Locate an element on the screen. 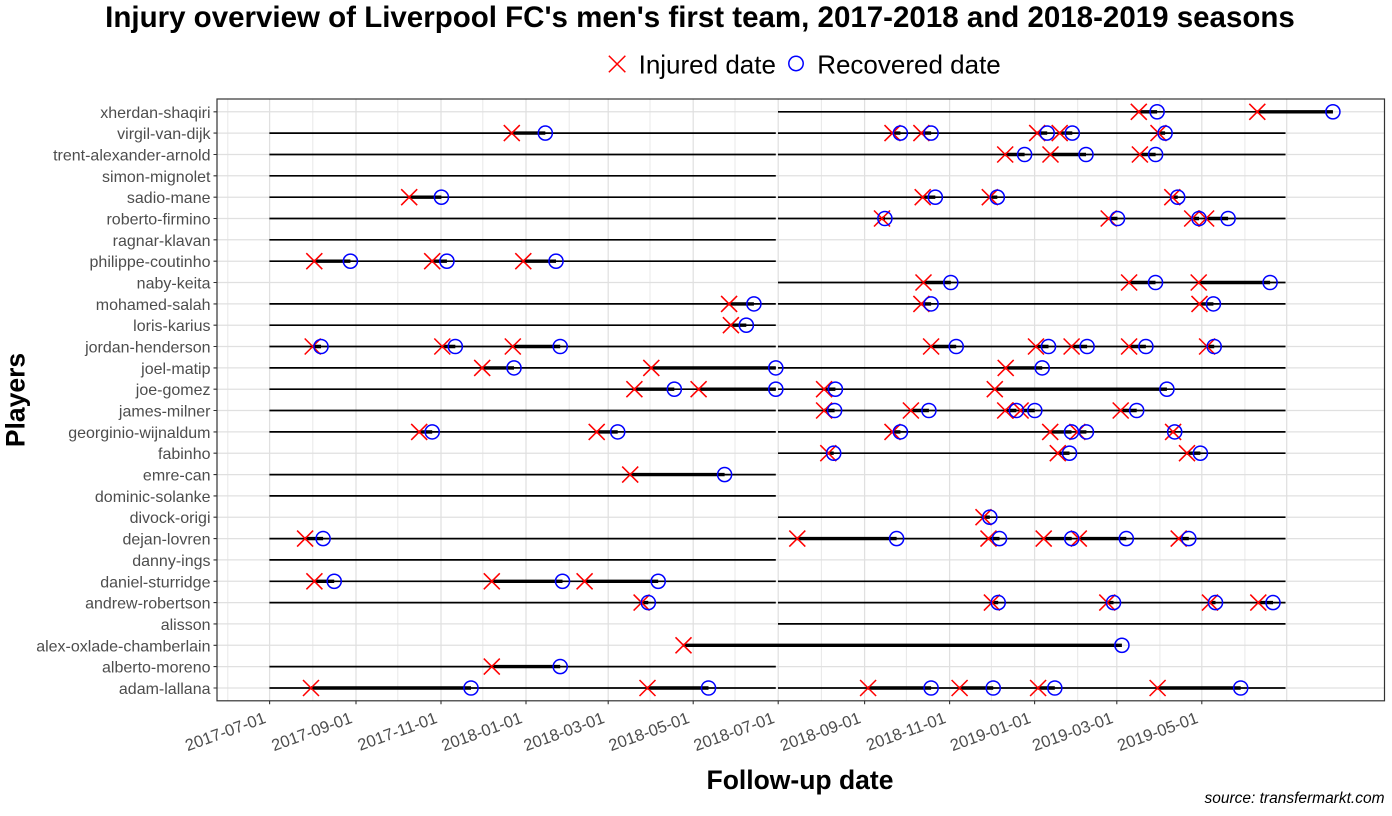  svg-text: Recovered date is located at coordinates (909, 65).